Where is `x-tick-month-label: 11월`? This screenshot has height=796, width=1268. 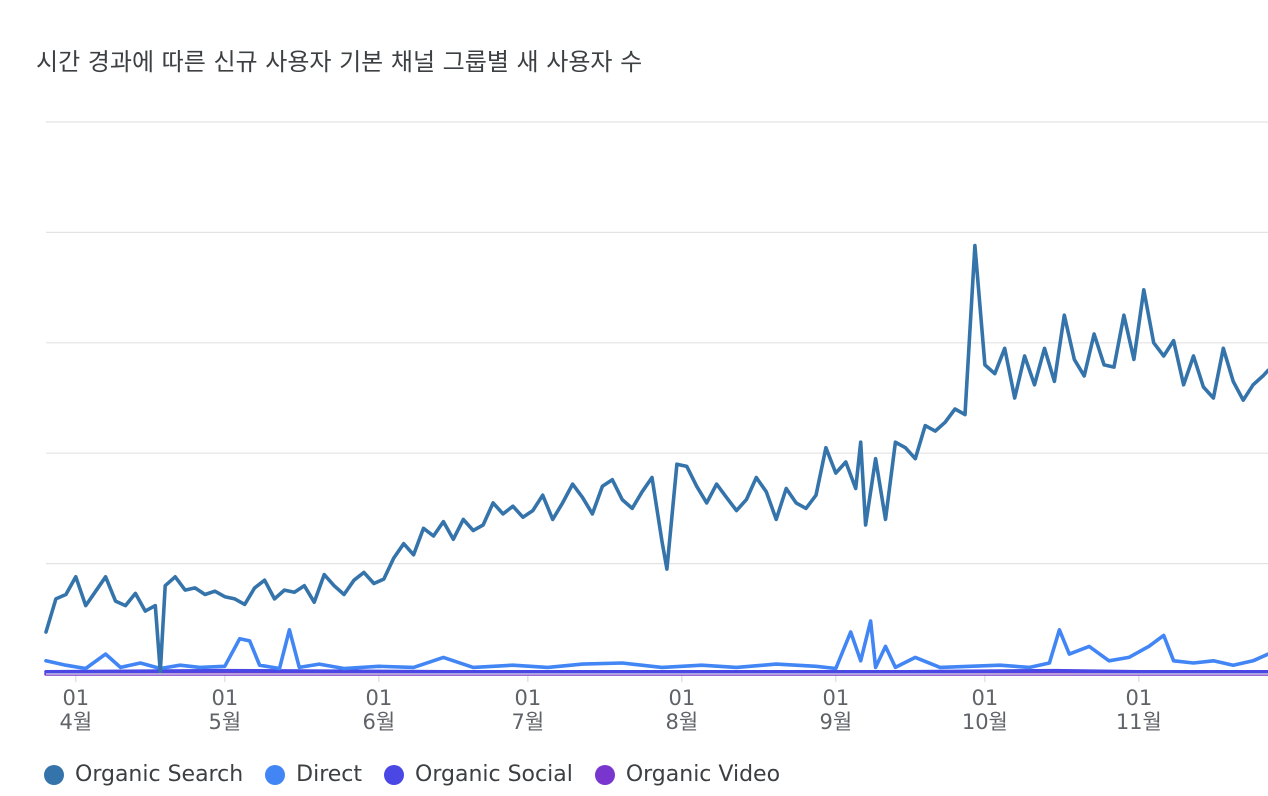 x-tick-month-label: 11월 is located at coordinates (1139, 722).